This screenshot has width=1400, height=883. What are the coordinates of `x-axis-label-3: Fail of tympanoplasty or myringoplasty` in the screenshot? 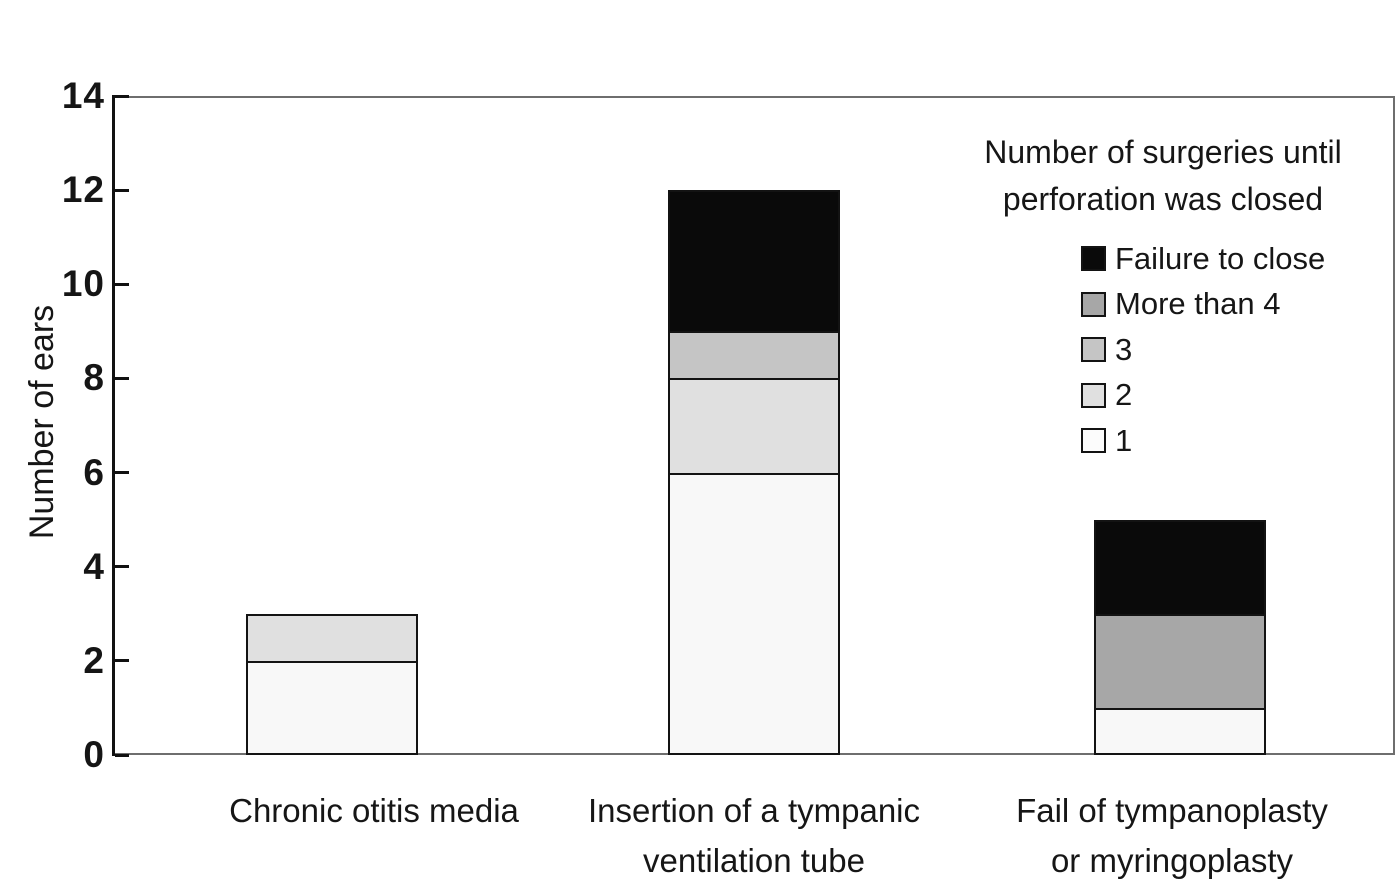 It's located at (1172, 834).